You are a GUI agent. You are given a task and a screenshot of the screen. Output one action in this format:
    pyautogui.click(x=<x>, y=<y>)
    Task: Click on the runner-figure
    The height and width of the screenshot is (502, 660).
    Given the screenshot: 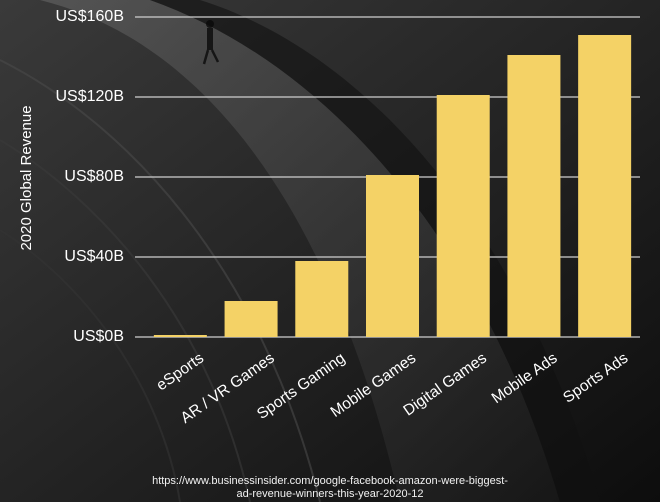 What is the action you would take?
    pyautogui.click(x=211, y=42)
    